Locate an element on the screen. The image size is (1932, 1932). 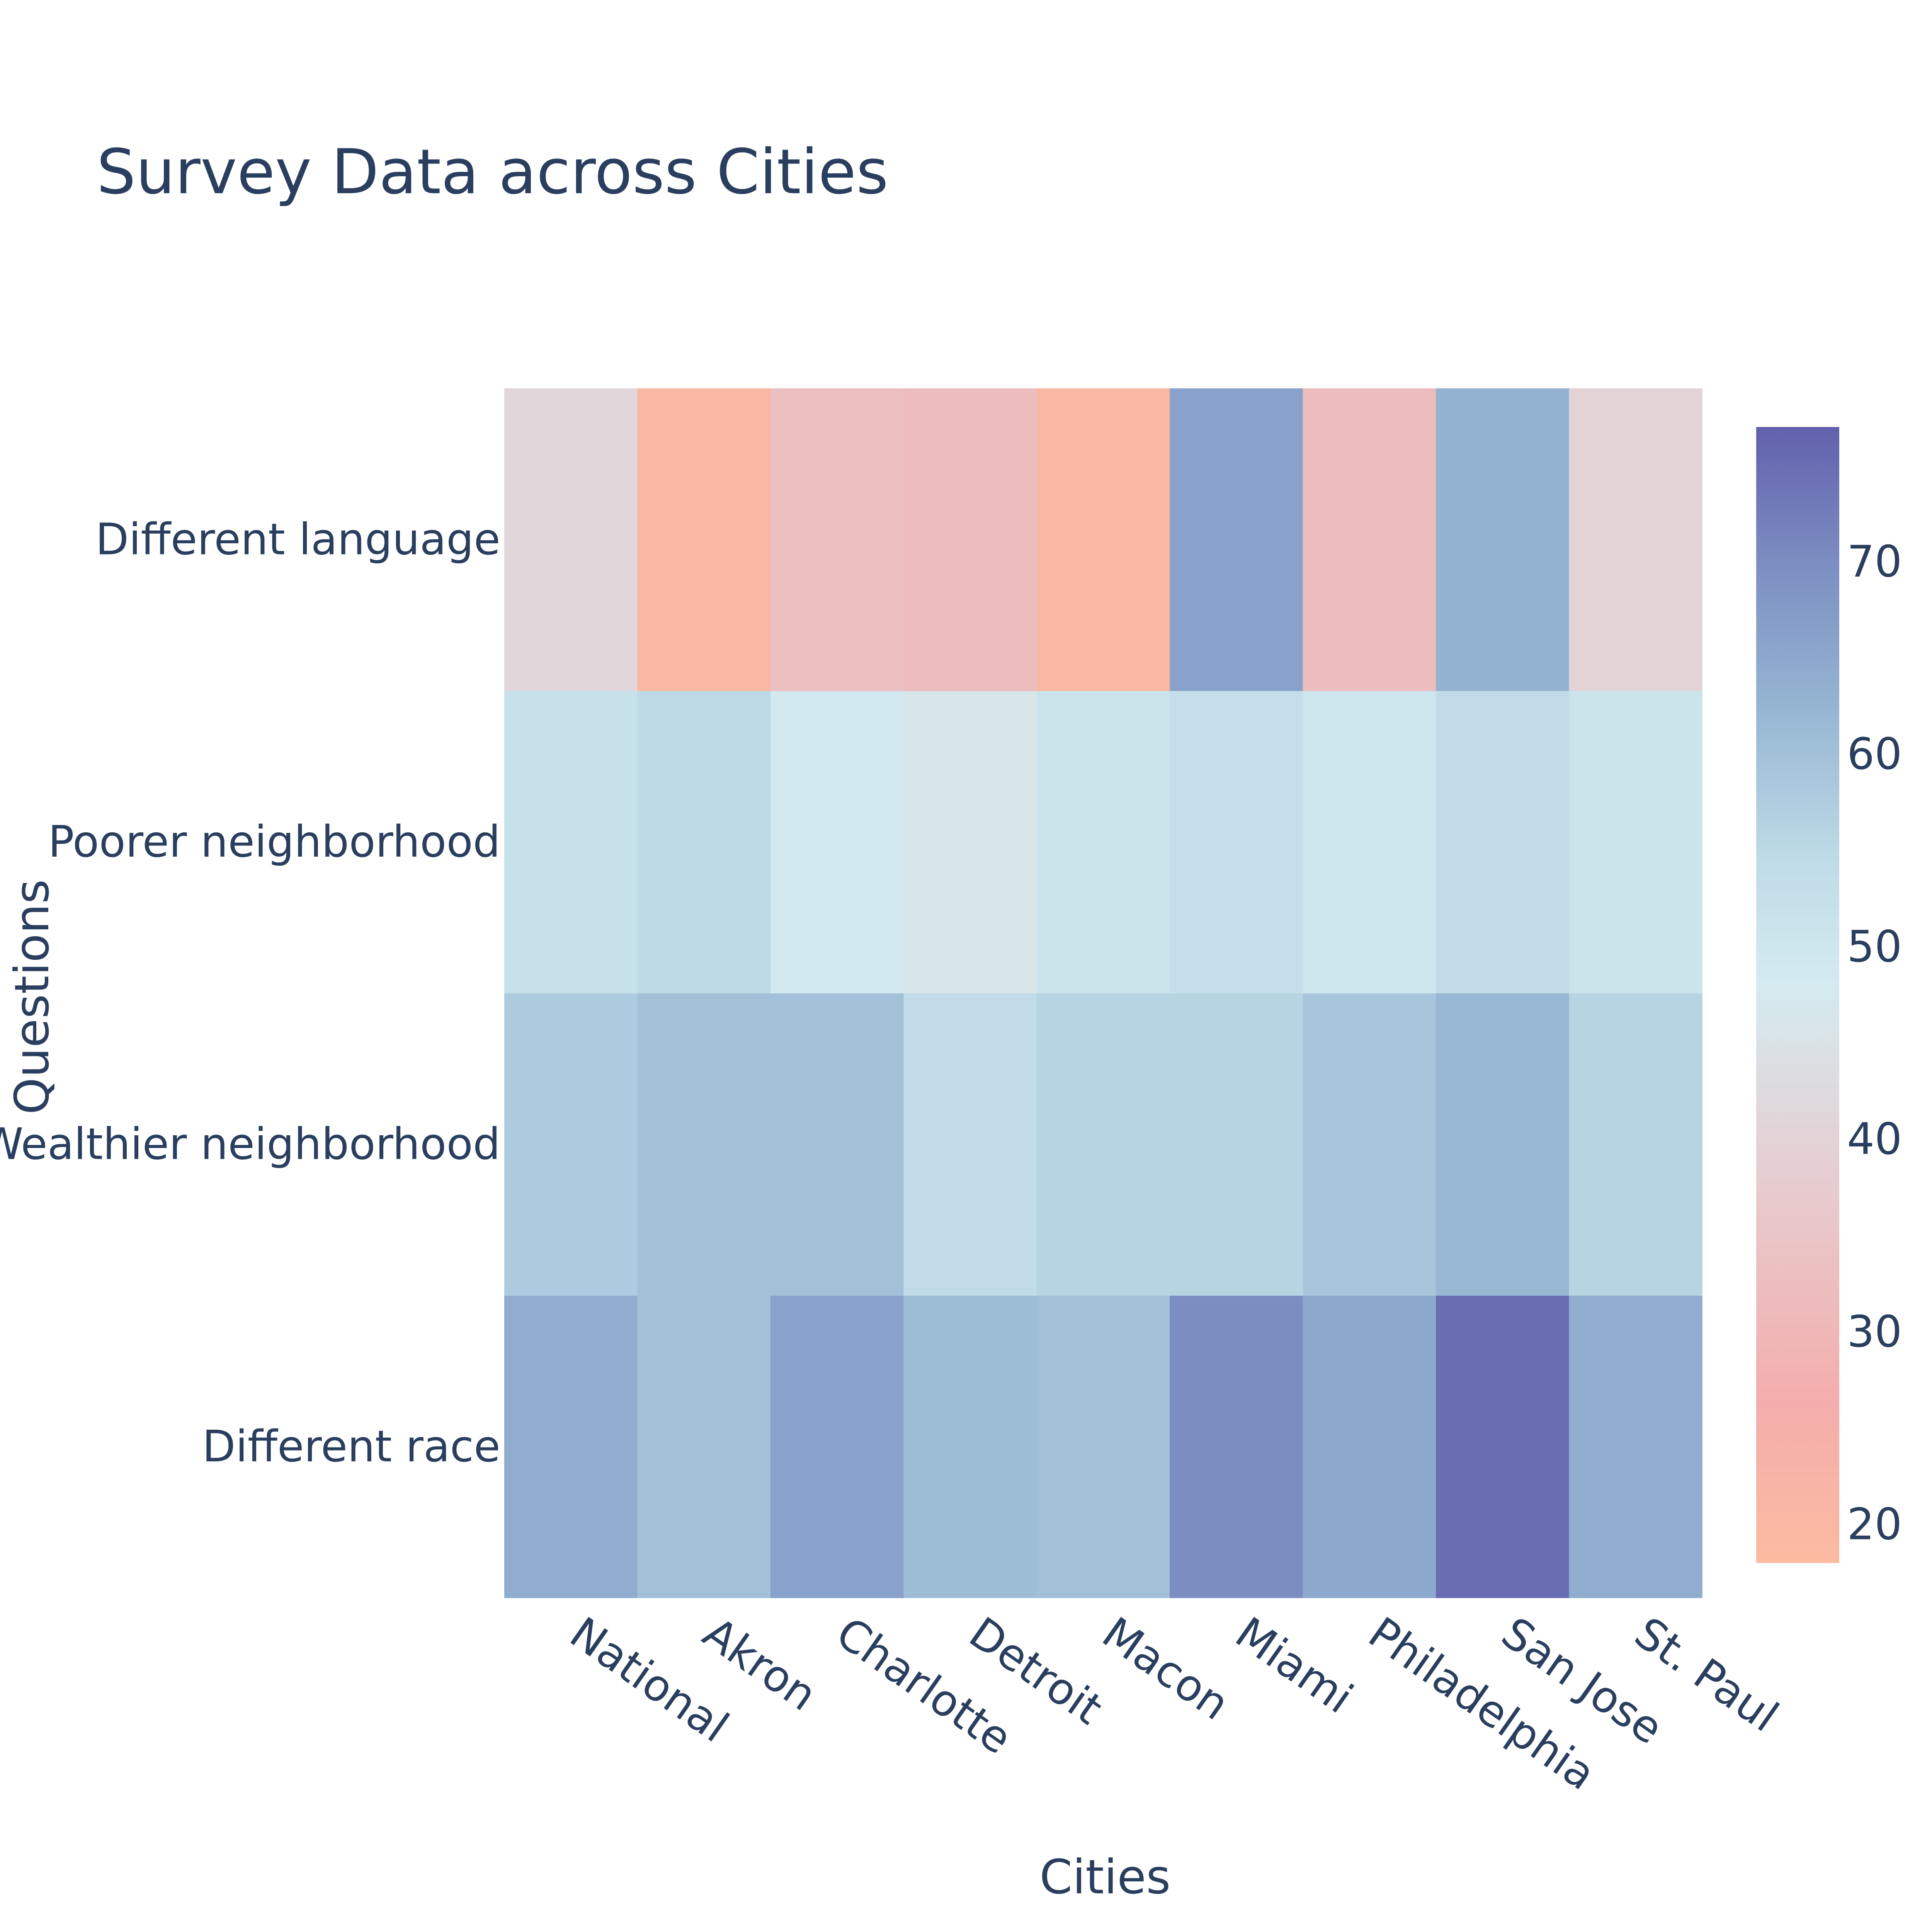
chart-title: Survey Data across Cities is located at coordinates (492, 172).